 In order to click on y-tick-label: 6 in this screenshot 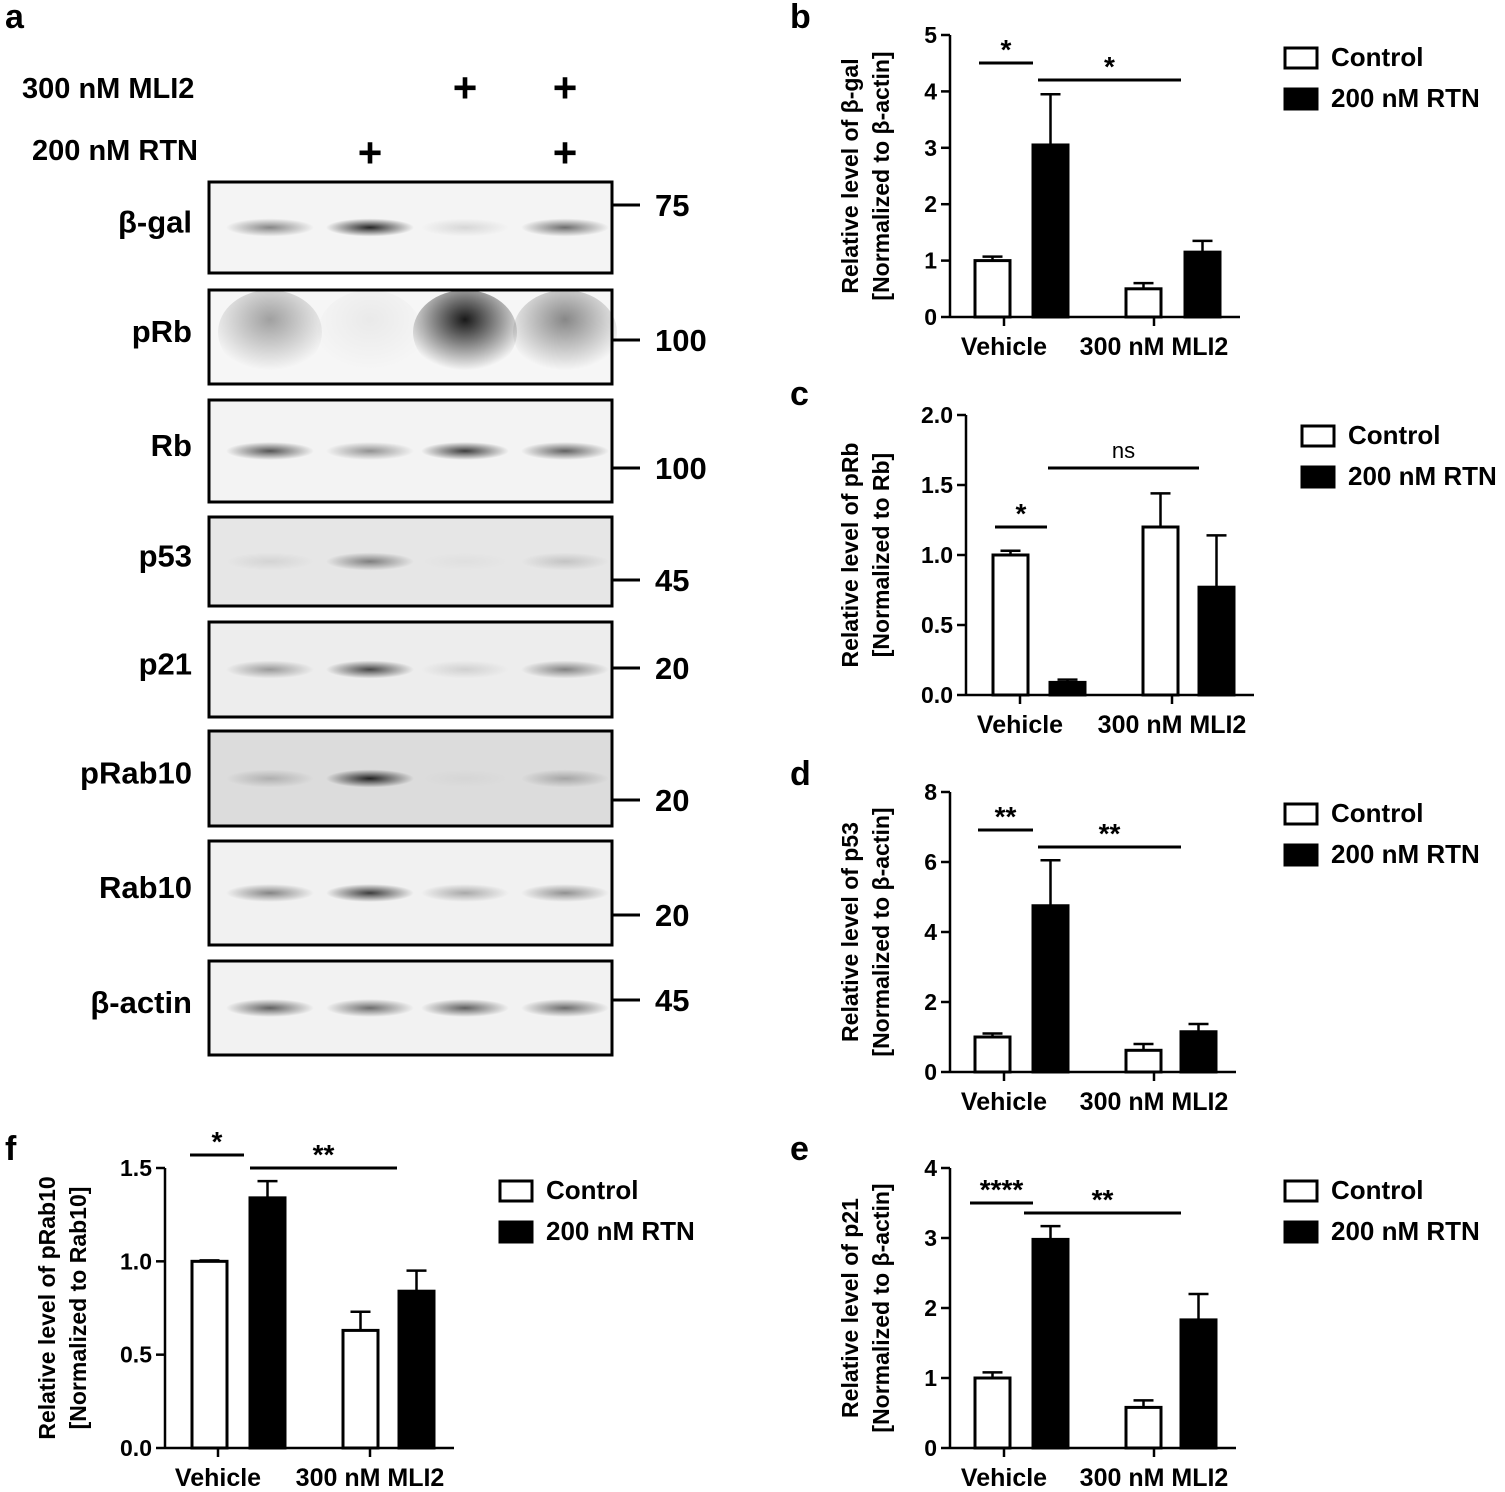, I will do `click(930, 862)`.